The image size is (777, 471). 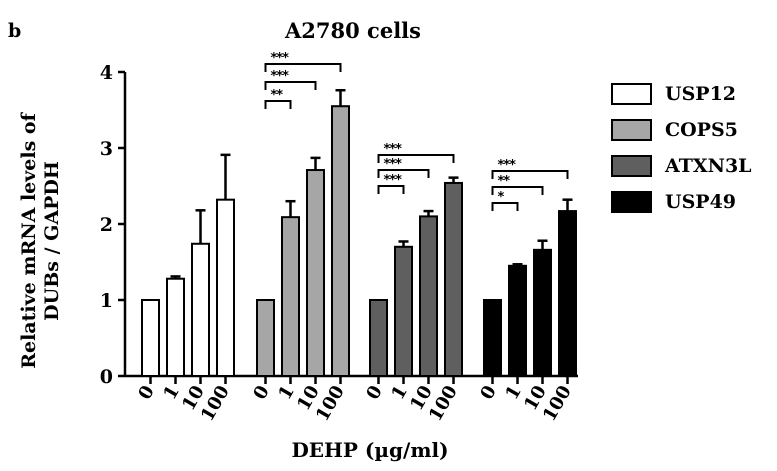 I want to click on legend-swatch-cops5, so click(x=631, y=130).